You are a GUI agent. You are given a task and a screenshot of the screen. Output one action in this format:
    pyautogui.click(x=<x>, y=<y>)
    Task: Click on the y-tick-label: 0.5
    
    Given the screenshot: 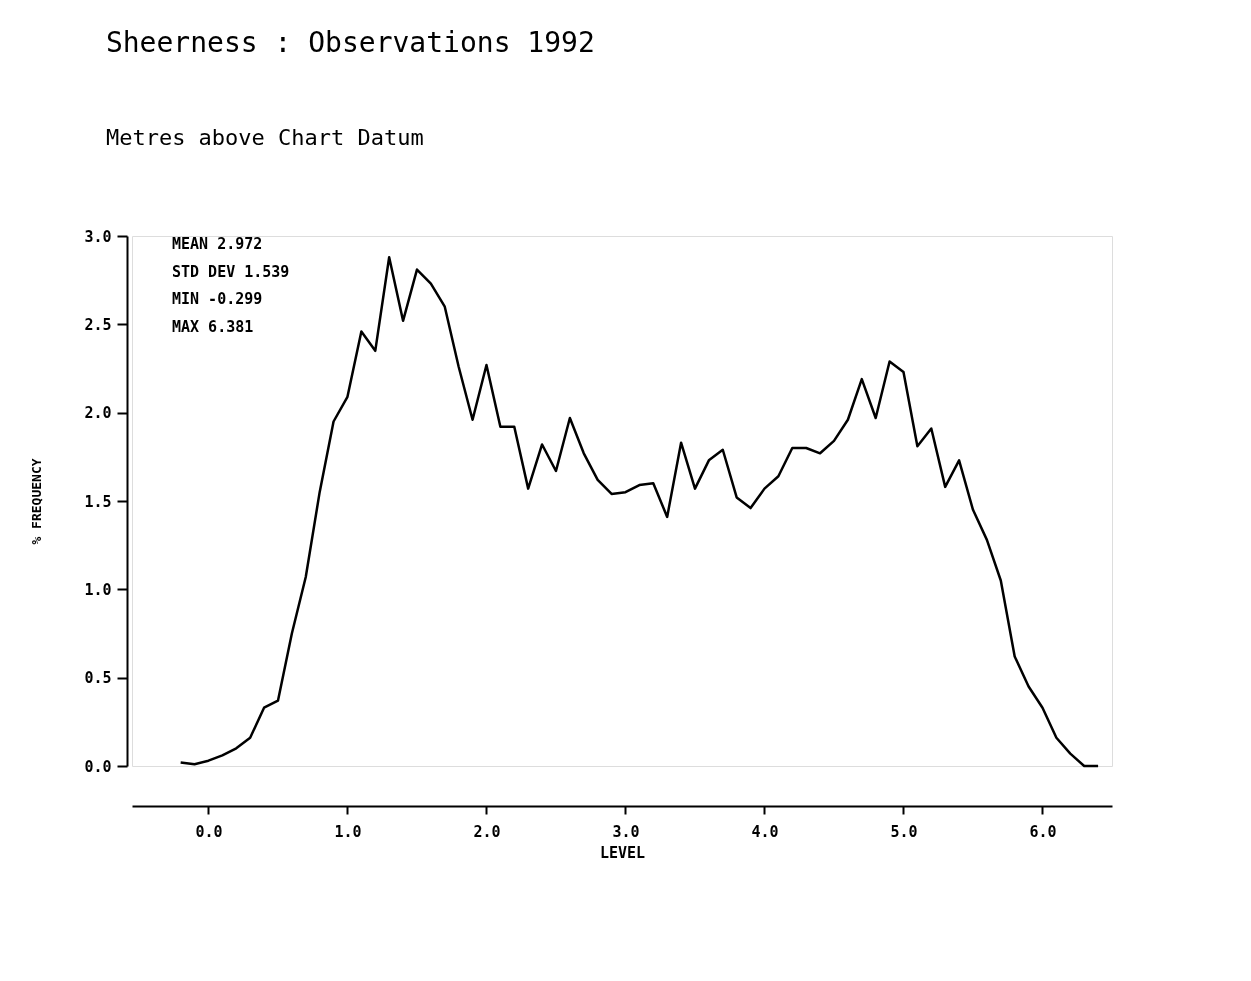 What is the action you would take?
    pyautogui.click(x=98, y=678)
    